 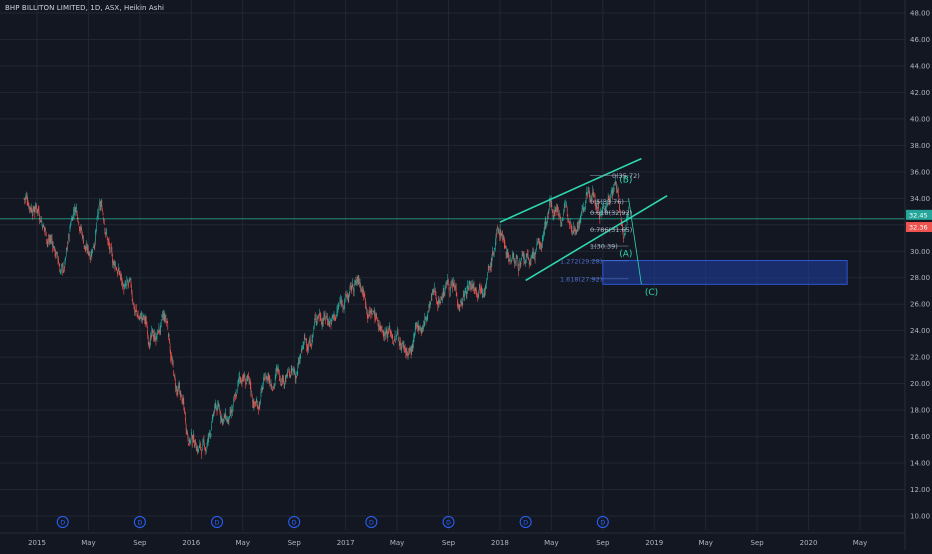 I want to click on dividend-marker-circle, so click(x=448, y=522).